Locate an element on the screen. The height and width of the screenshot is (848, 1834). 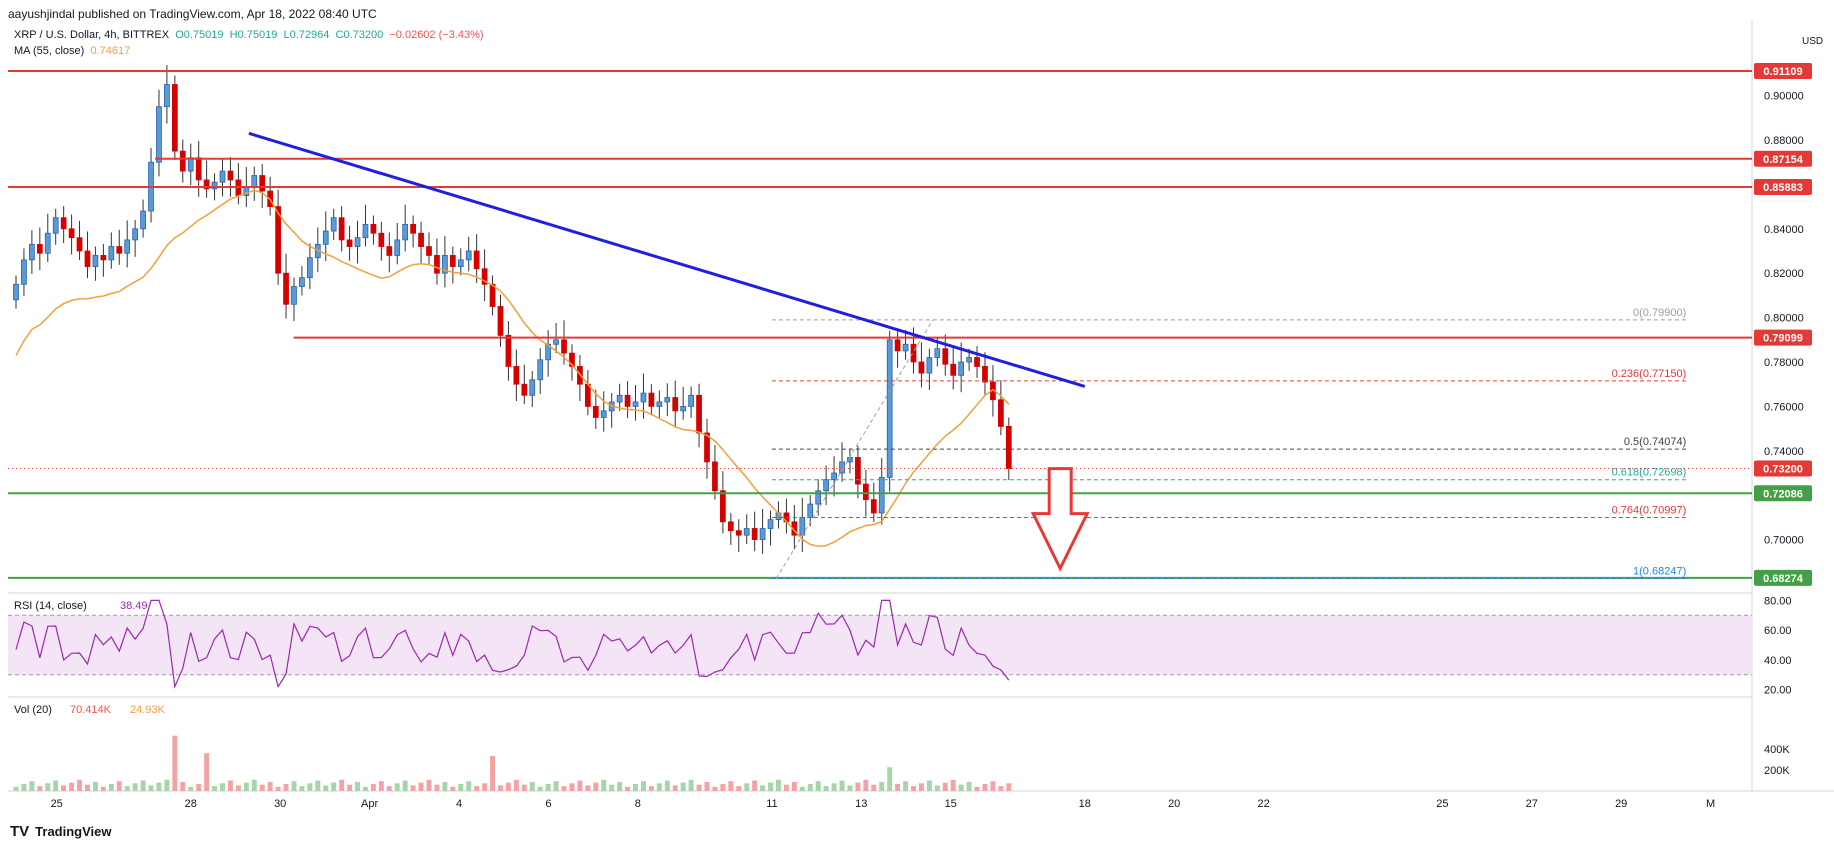
down-arrow-annotation is located at coordinates (1060, 519).